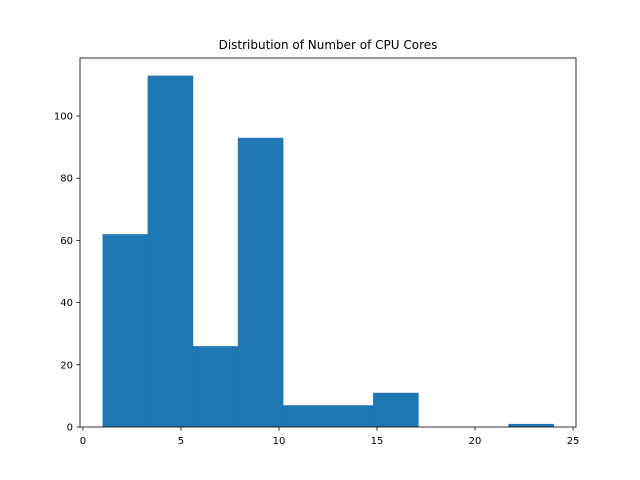  I want to click on x-tick-label: 25, so click(573, 441).